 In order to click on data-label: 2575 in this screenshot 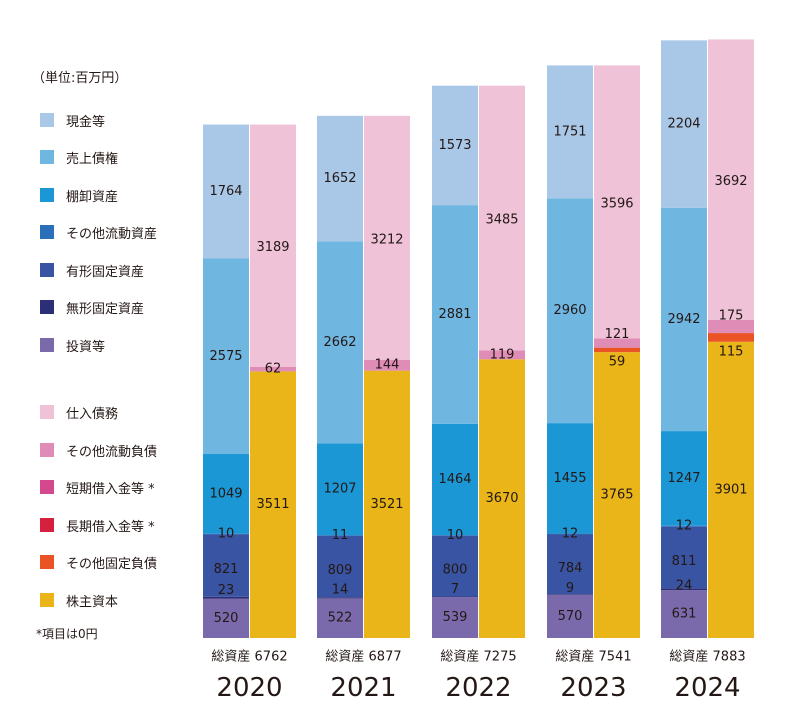, I will do `click(225, 356)`.